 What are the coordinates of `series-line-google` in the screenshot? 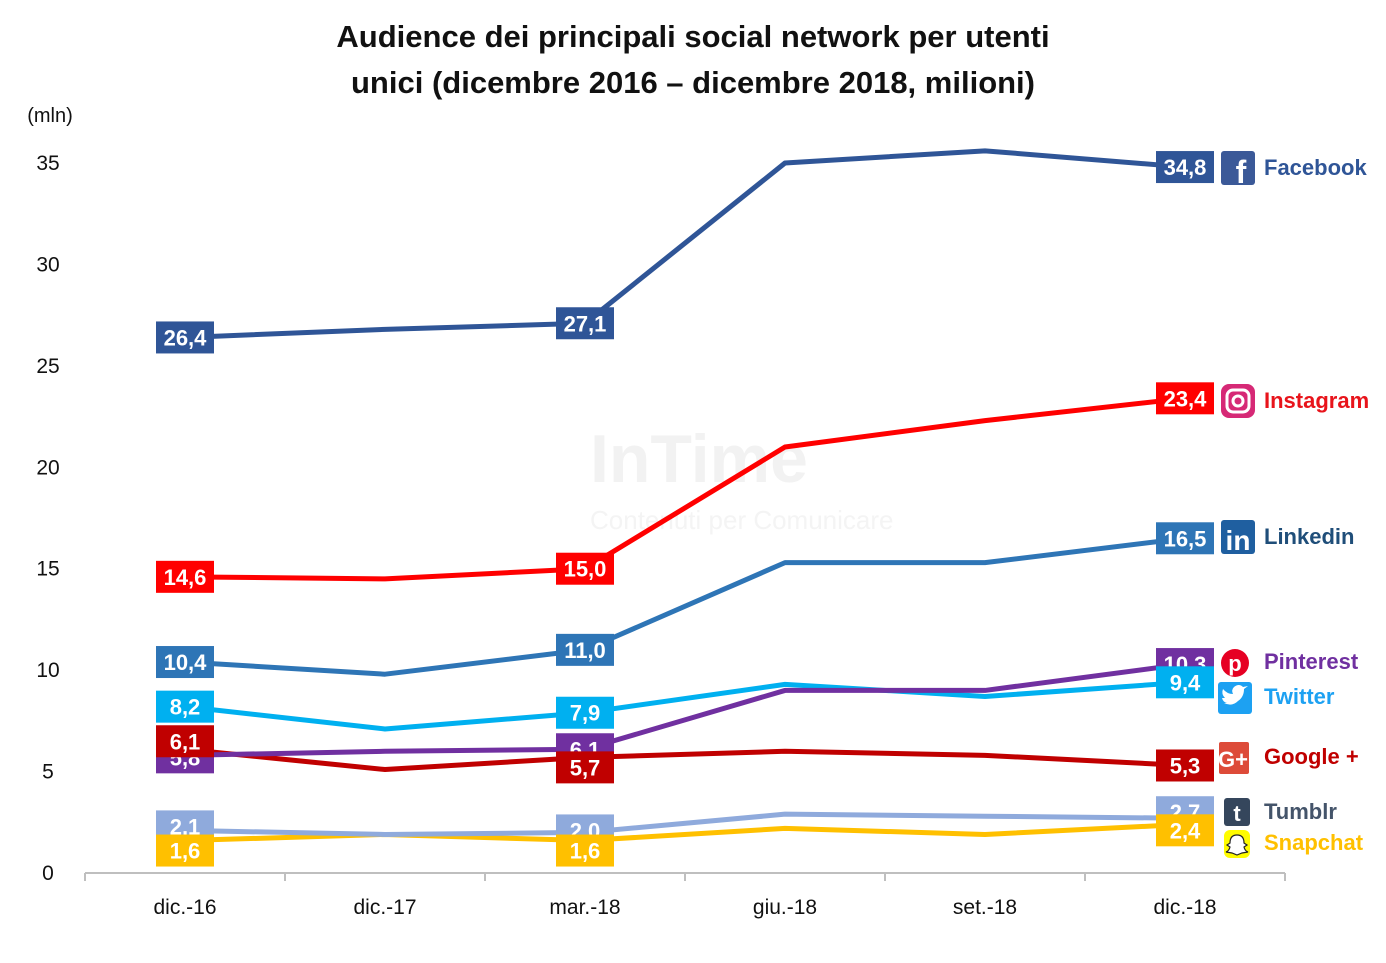 It's located at (685, 759).